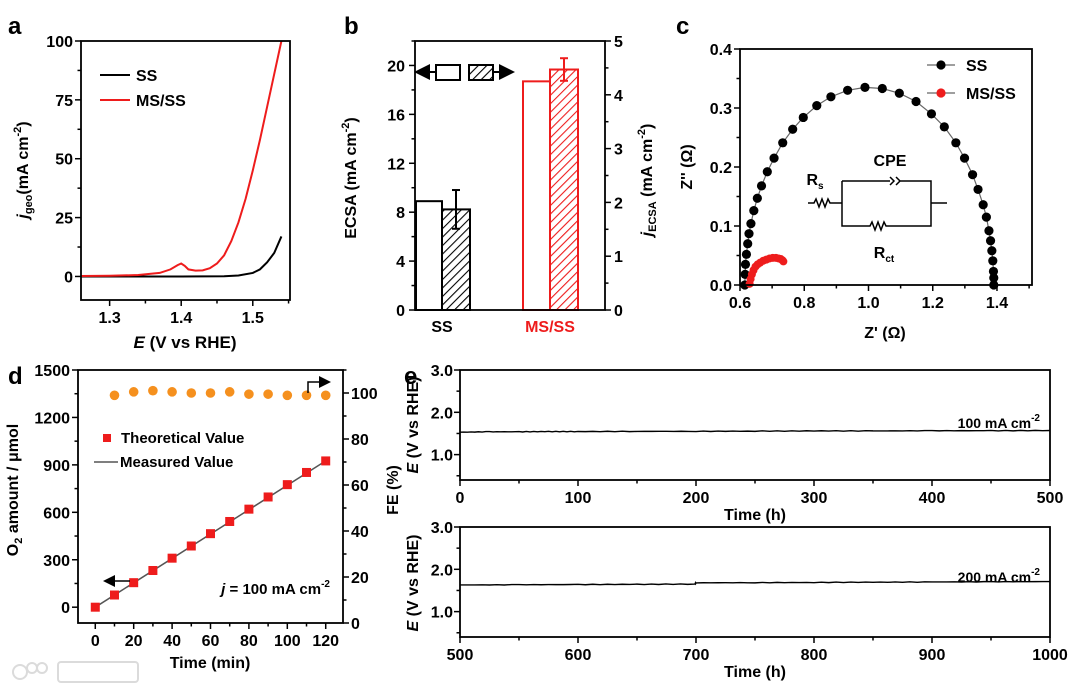  What do you see at coordinates (783, 261) in the screenshot?
I see `data-point-ms-ss` at bounding box center [783, 261].